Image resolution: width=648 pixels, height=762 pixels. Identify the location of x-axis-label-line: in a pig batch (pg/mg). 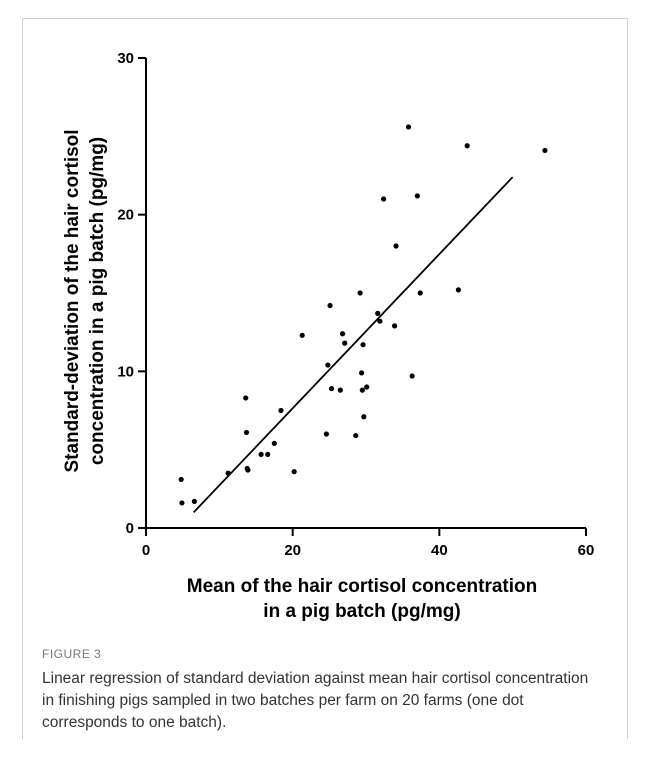
(361, 611).